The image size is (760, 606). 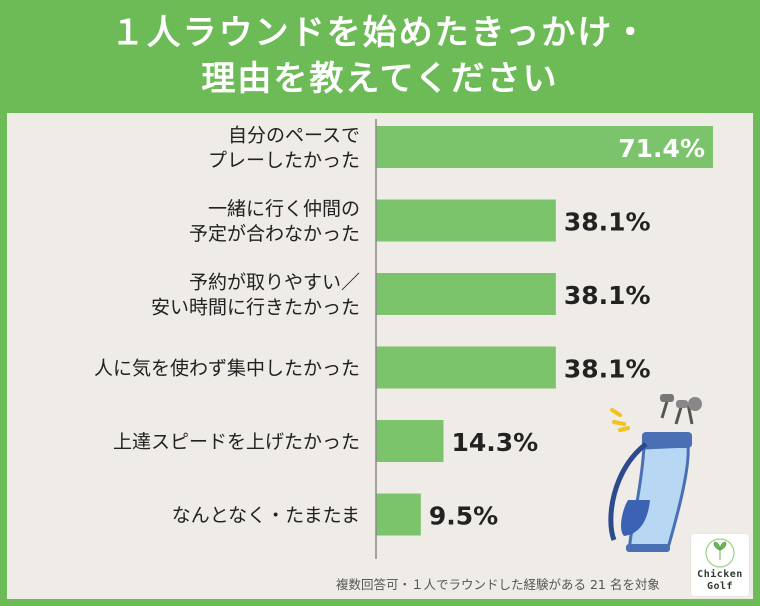 I want to click on value-label-1: 71.4%, so click(x=661, y=148).